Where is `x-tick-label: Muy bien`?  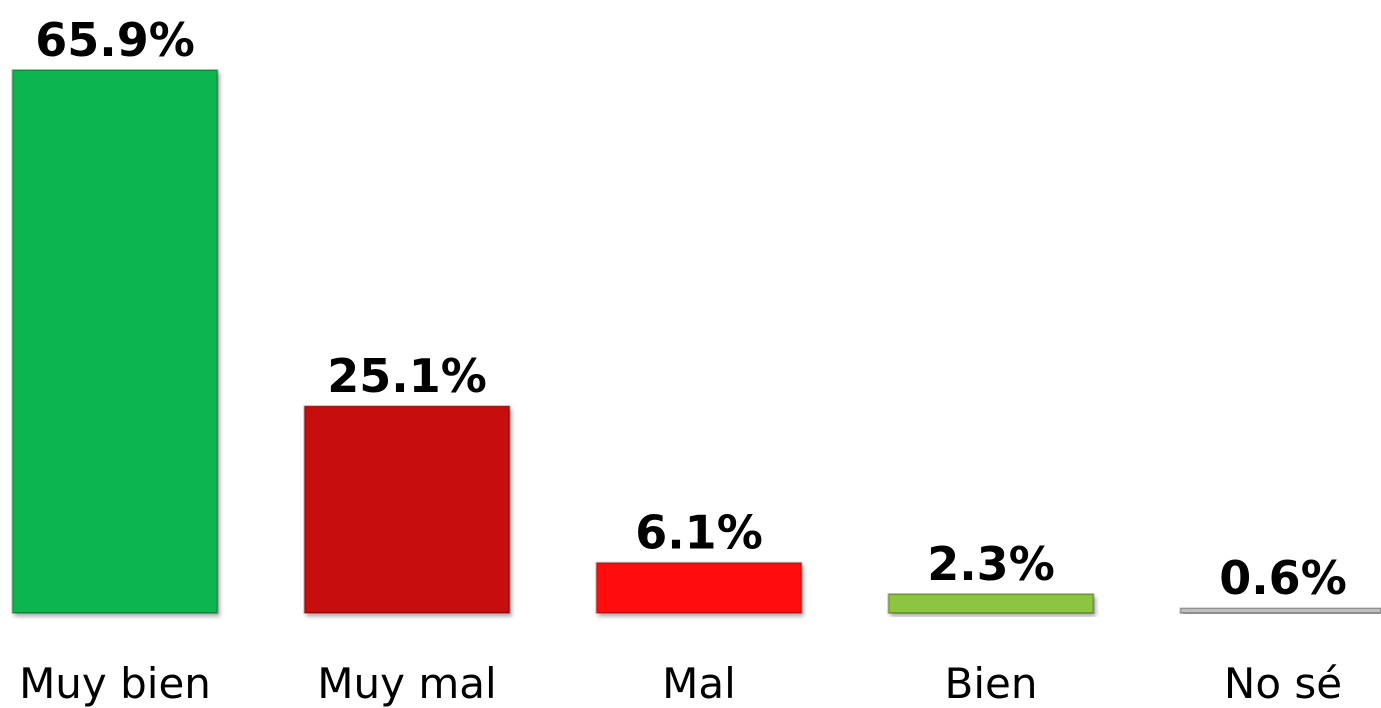
x-tick-label: Muy bien is located at coordinates (115, 683).